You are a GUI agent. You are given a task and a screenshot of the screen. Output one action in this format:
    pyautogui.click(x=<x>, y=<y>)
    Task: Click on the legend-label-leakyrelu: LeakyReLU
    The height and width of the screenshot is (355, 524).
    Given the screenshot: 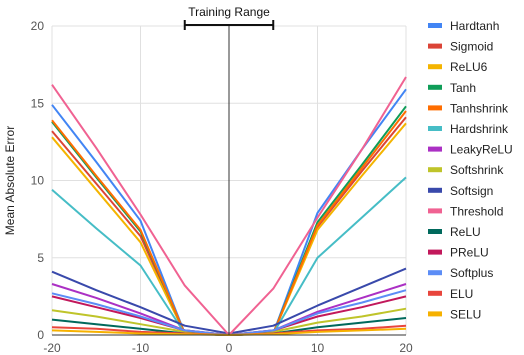 What is the action you would take?
    pyautogui.click(x=481, y=150)
    